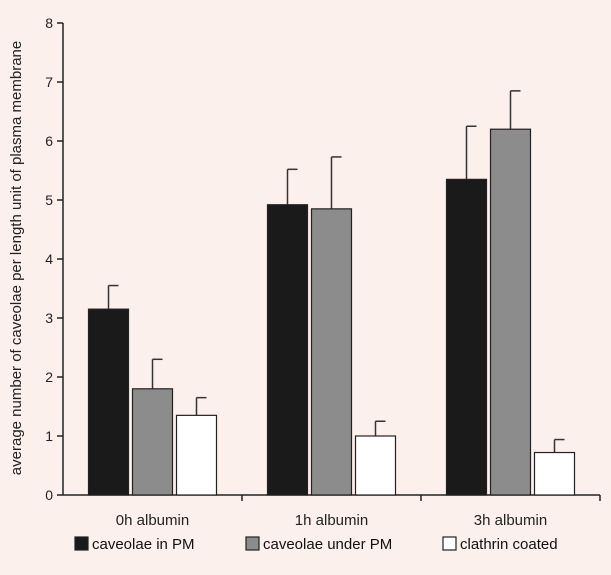  I want to click on y-tick-label: 6, so click(49, 141).